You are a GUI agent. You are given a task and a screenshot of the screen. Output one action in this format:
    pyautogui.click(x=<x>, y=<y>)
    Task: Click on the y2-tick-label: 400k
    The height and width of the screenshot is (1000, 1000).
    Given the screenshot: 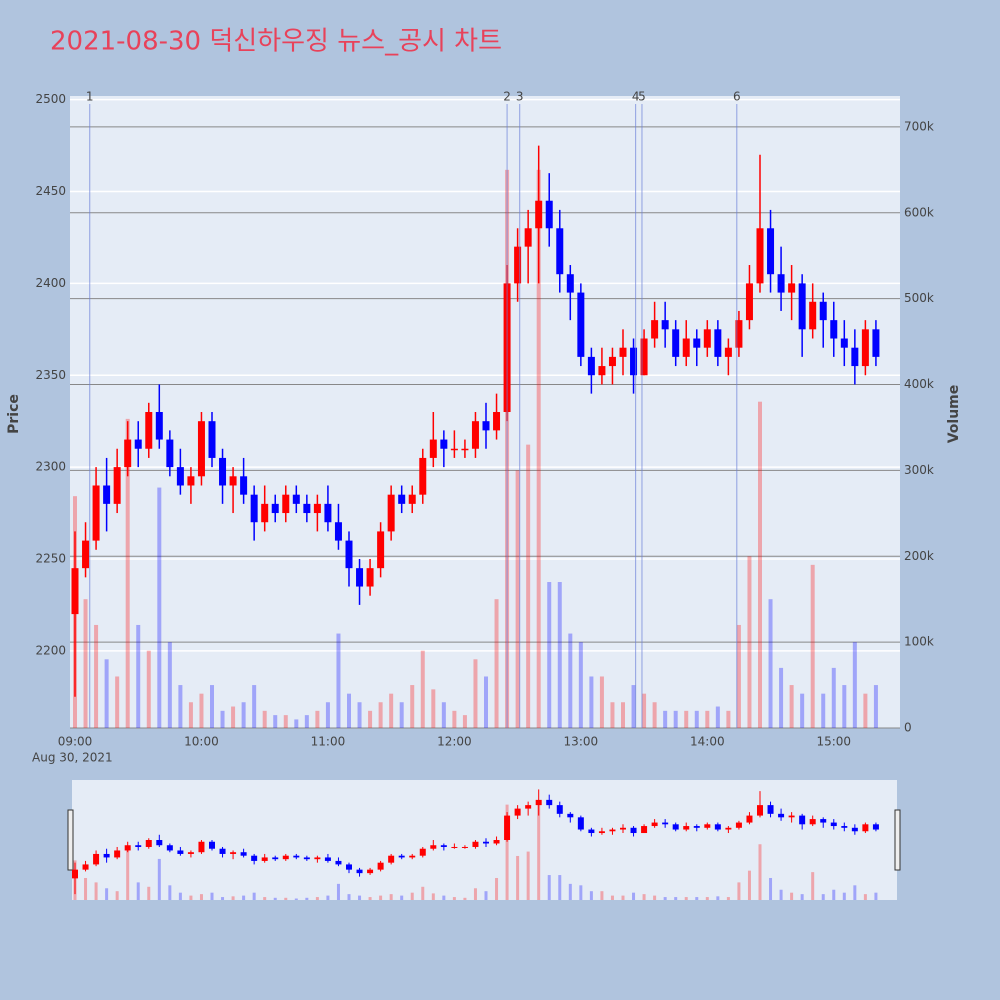 What is the action you would take?
    pyautogui.click(x=919, y=384)
    